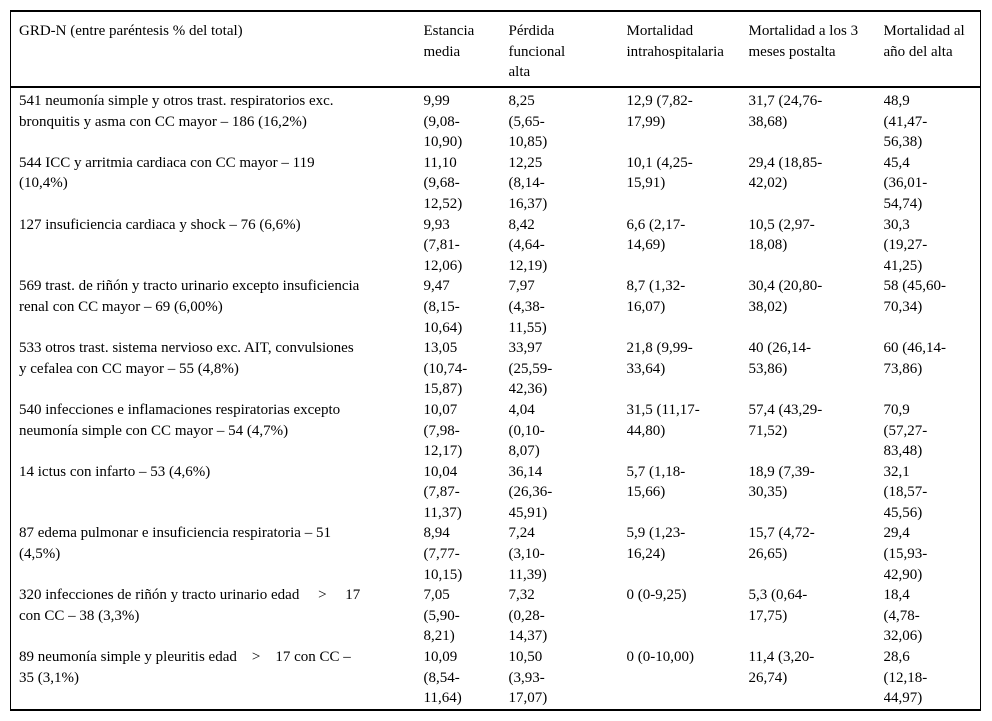  I want to click on table-cell: 0 (0-10,00), so click(660, 657).